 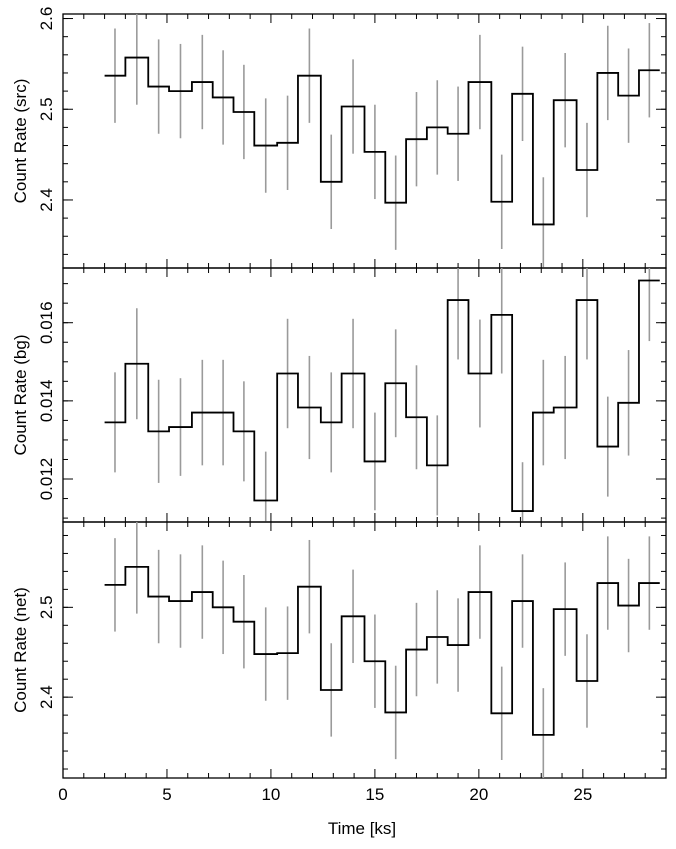 What do you see at coordinates (166, 794) in the screenshot?
I see `x-tick-label: 5` at bounding box center [166, 794].